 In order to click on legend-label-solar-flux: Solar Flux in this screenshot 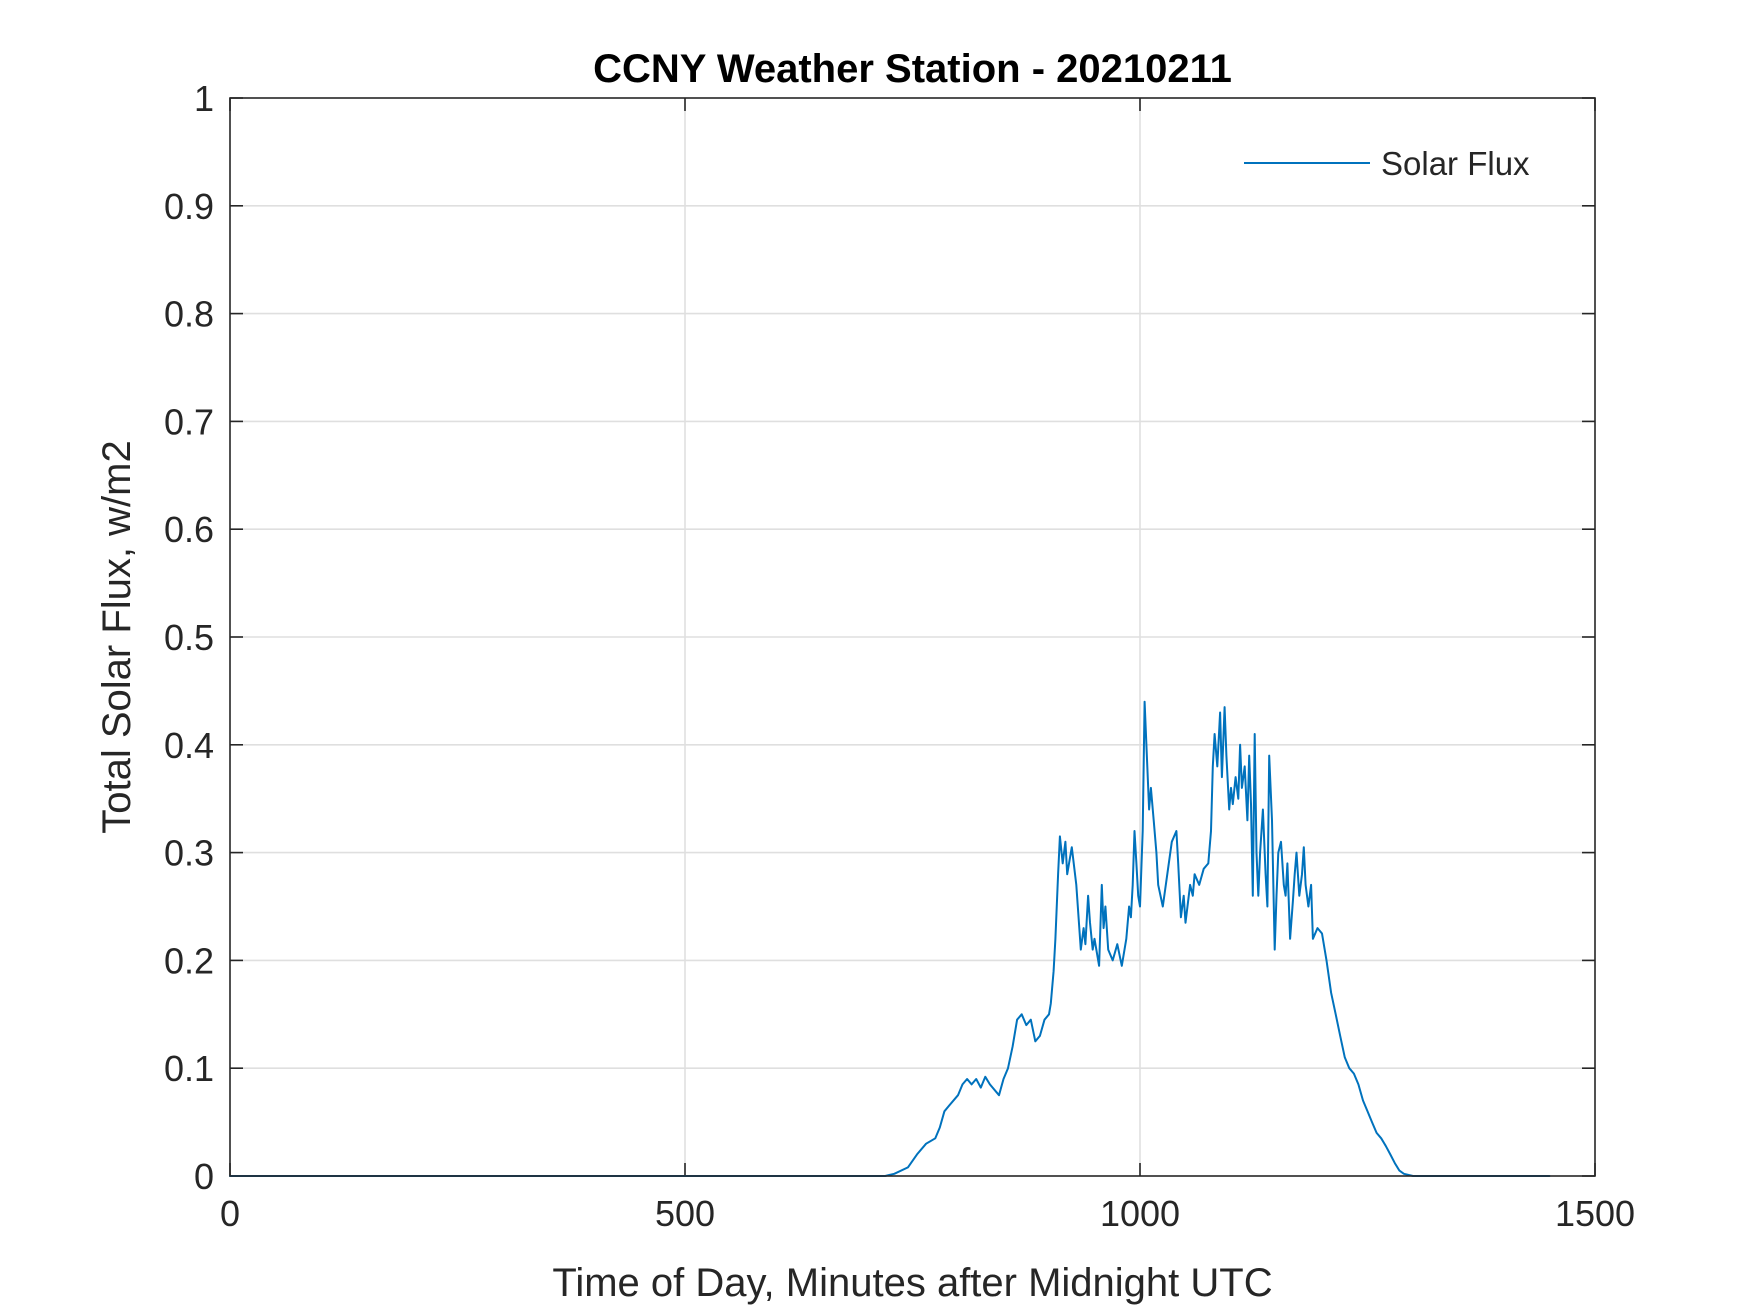, I will do `click(1455, 163)`.